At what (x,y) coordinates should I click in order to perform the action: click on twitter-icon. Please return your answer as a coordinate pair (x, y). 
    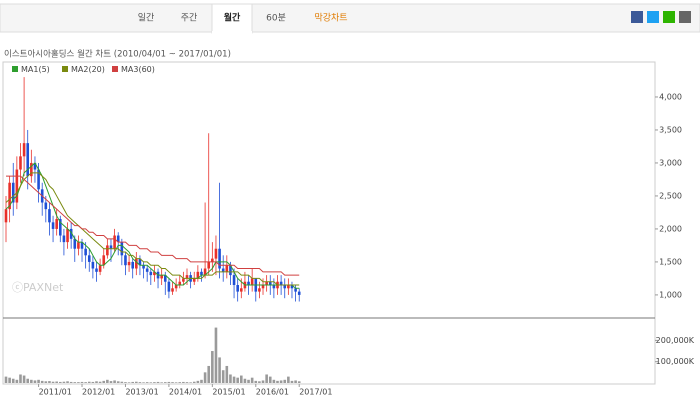
    Looking at the image, I should click on (653, 17).